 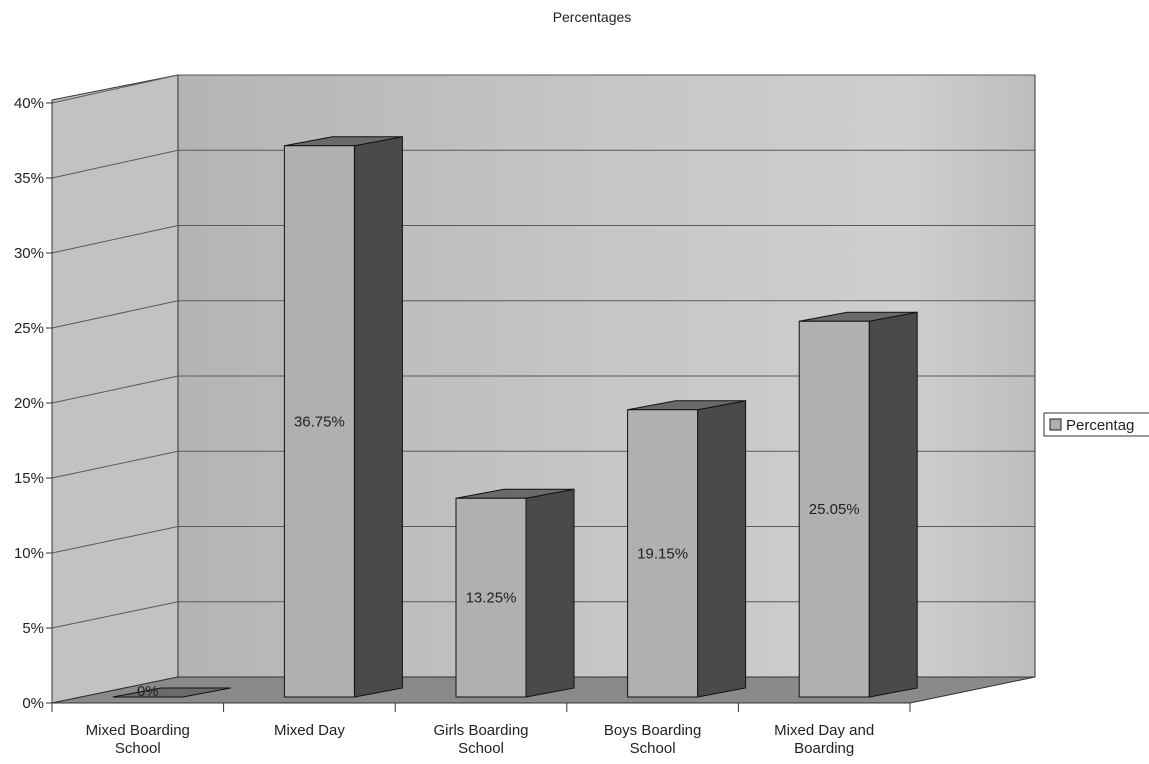 What do you see at coordinates (33, 628) in the screenshot?
I see `y-tick-label: 5%` at bounding box center [33, 628].